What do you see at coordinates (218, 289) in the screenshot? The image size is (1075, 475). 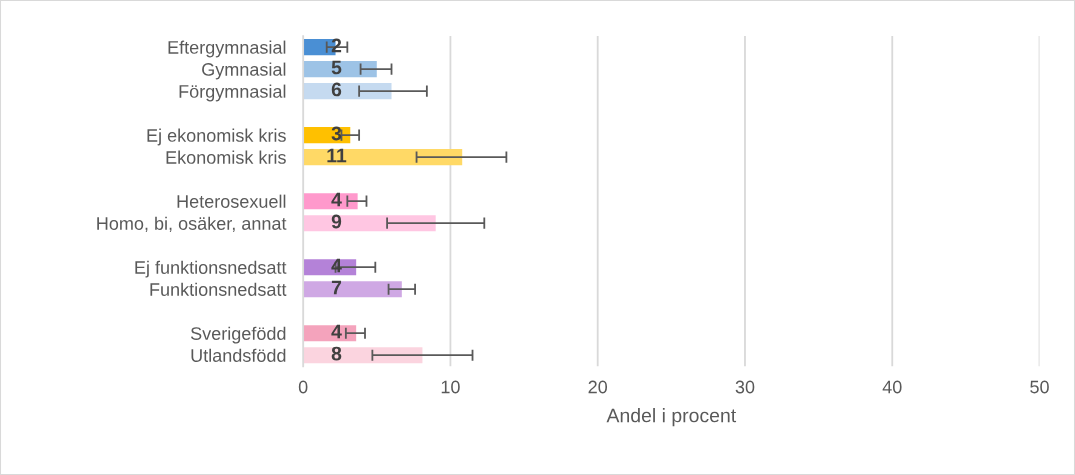 I see `y-tick-label: Funktionsnedsatt` at bounding box center [218, 289].